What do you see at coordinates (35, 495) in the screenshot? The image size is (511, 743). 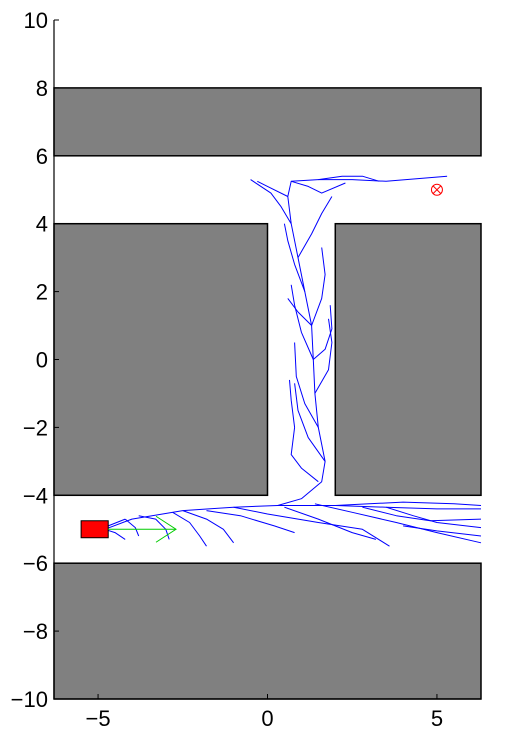 I see `y-tick-label: −4` at bounding box center [35, 495].